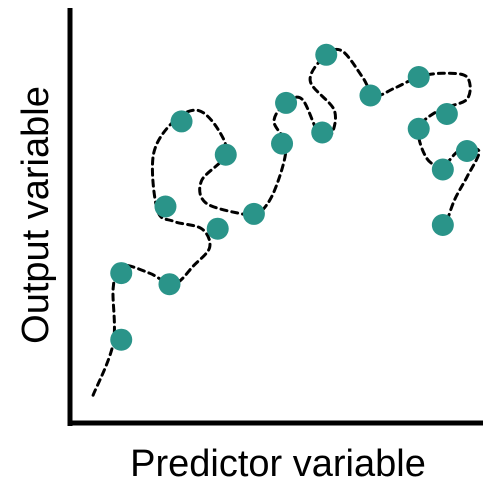  I want to click on x-axis-label: Predictor variable, so click(278, 462).